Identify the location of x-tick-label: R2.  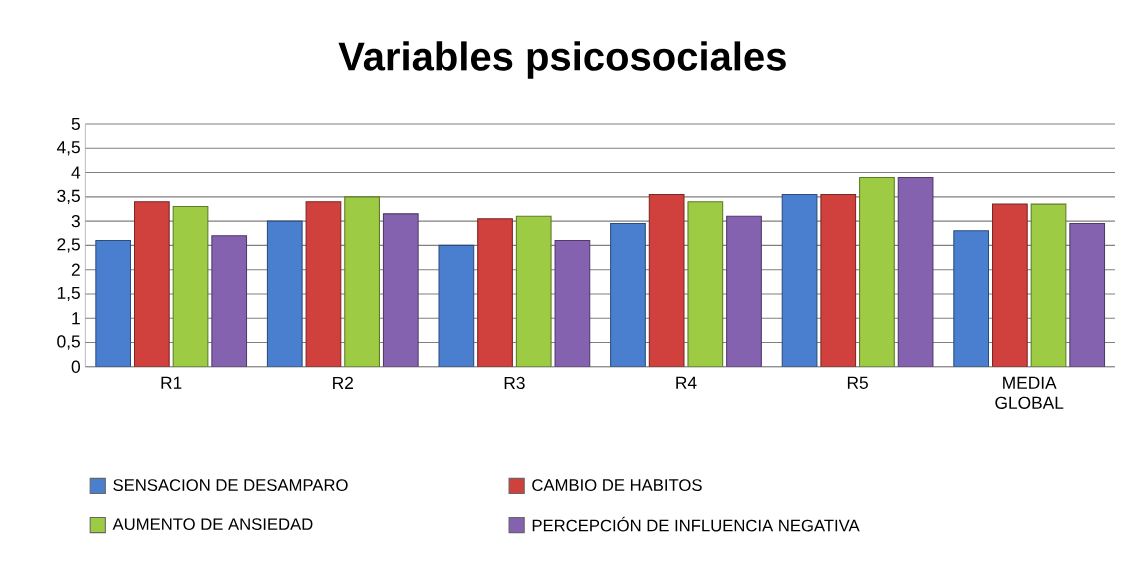
(343, 382).